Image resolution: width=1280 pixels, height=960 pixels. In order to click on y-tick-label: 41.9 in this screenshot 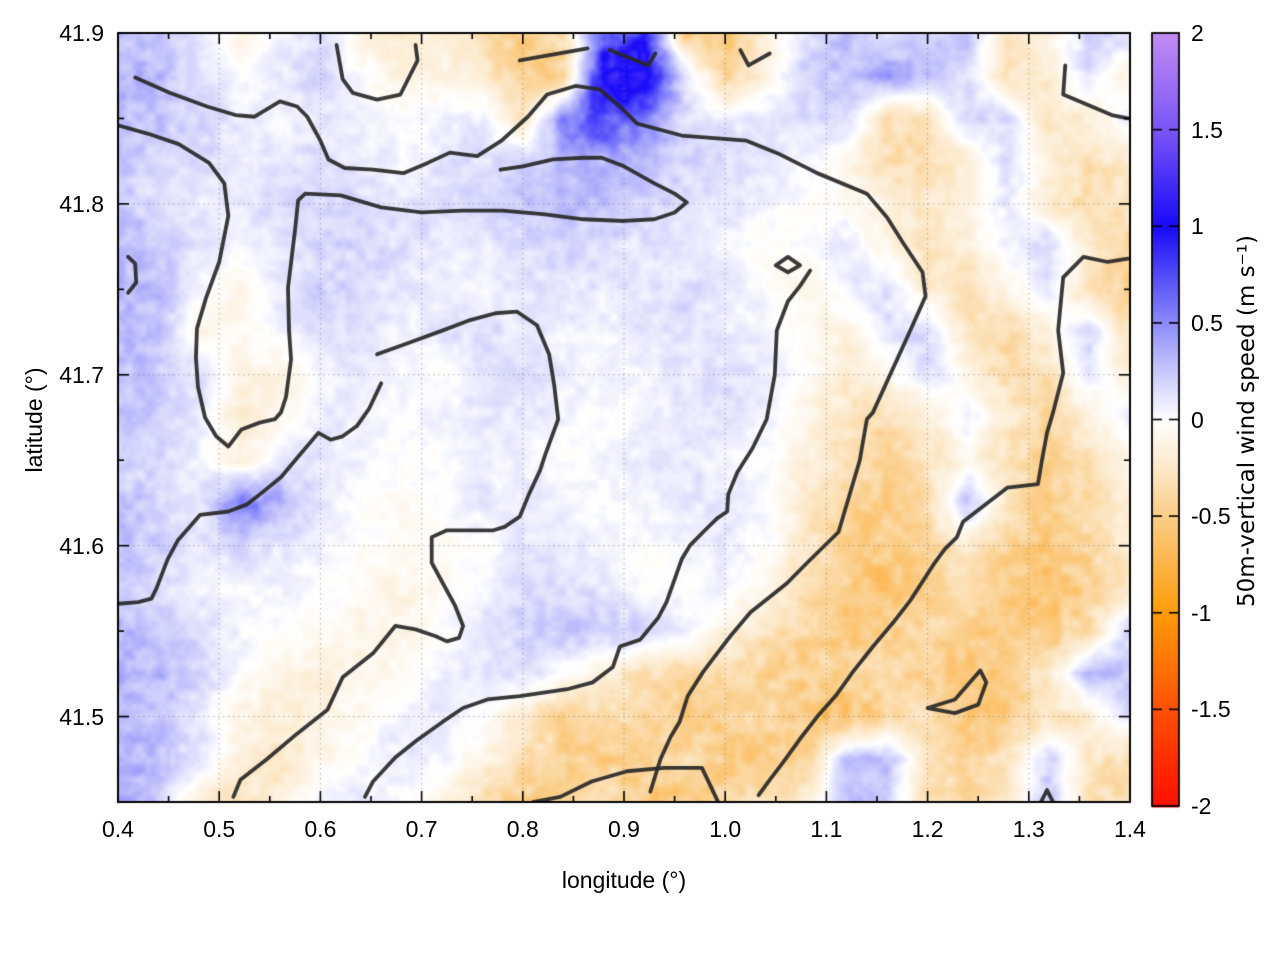, I will do `click(81, 33)`.